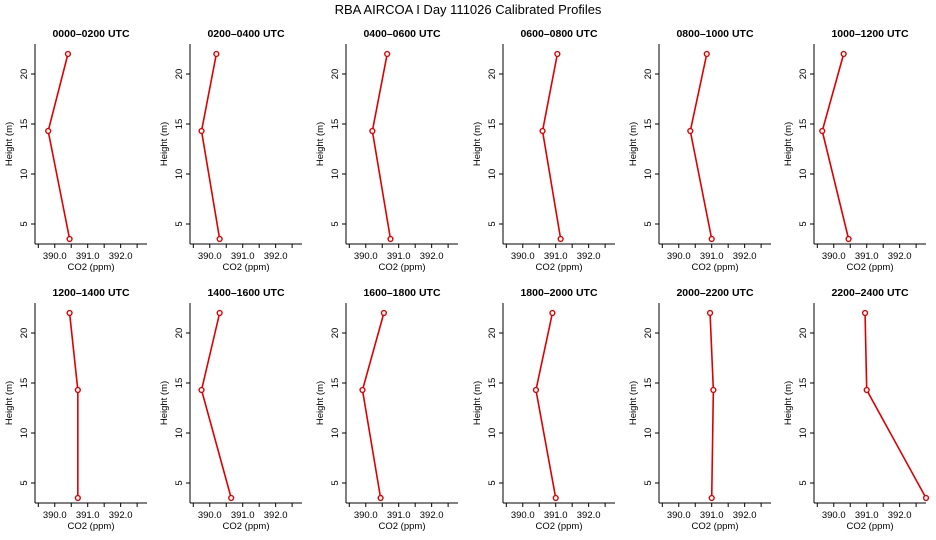 The height and width of the screenshot is (540, 936). Describe the element at coordinates (869, 293) in the screenshot. I see `panel-title: 2200–2400 UTC` at that location.